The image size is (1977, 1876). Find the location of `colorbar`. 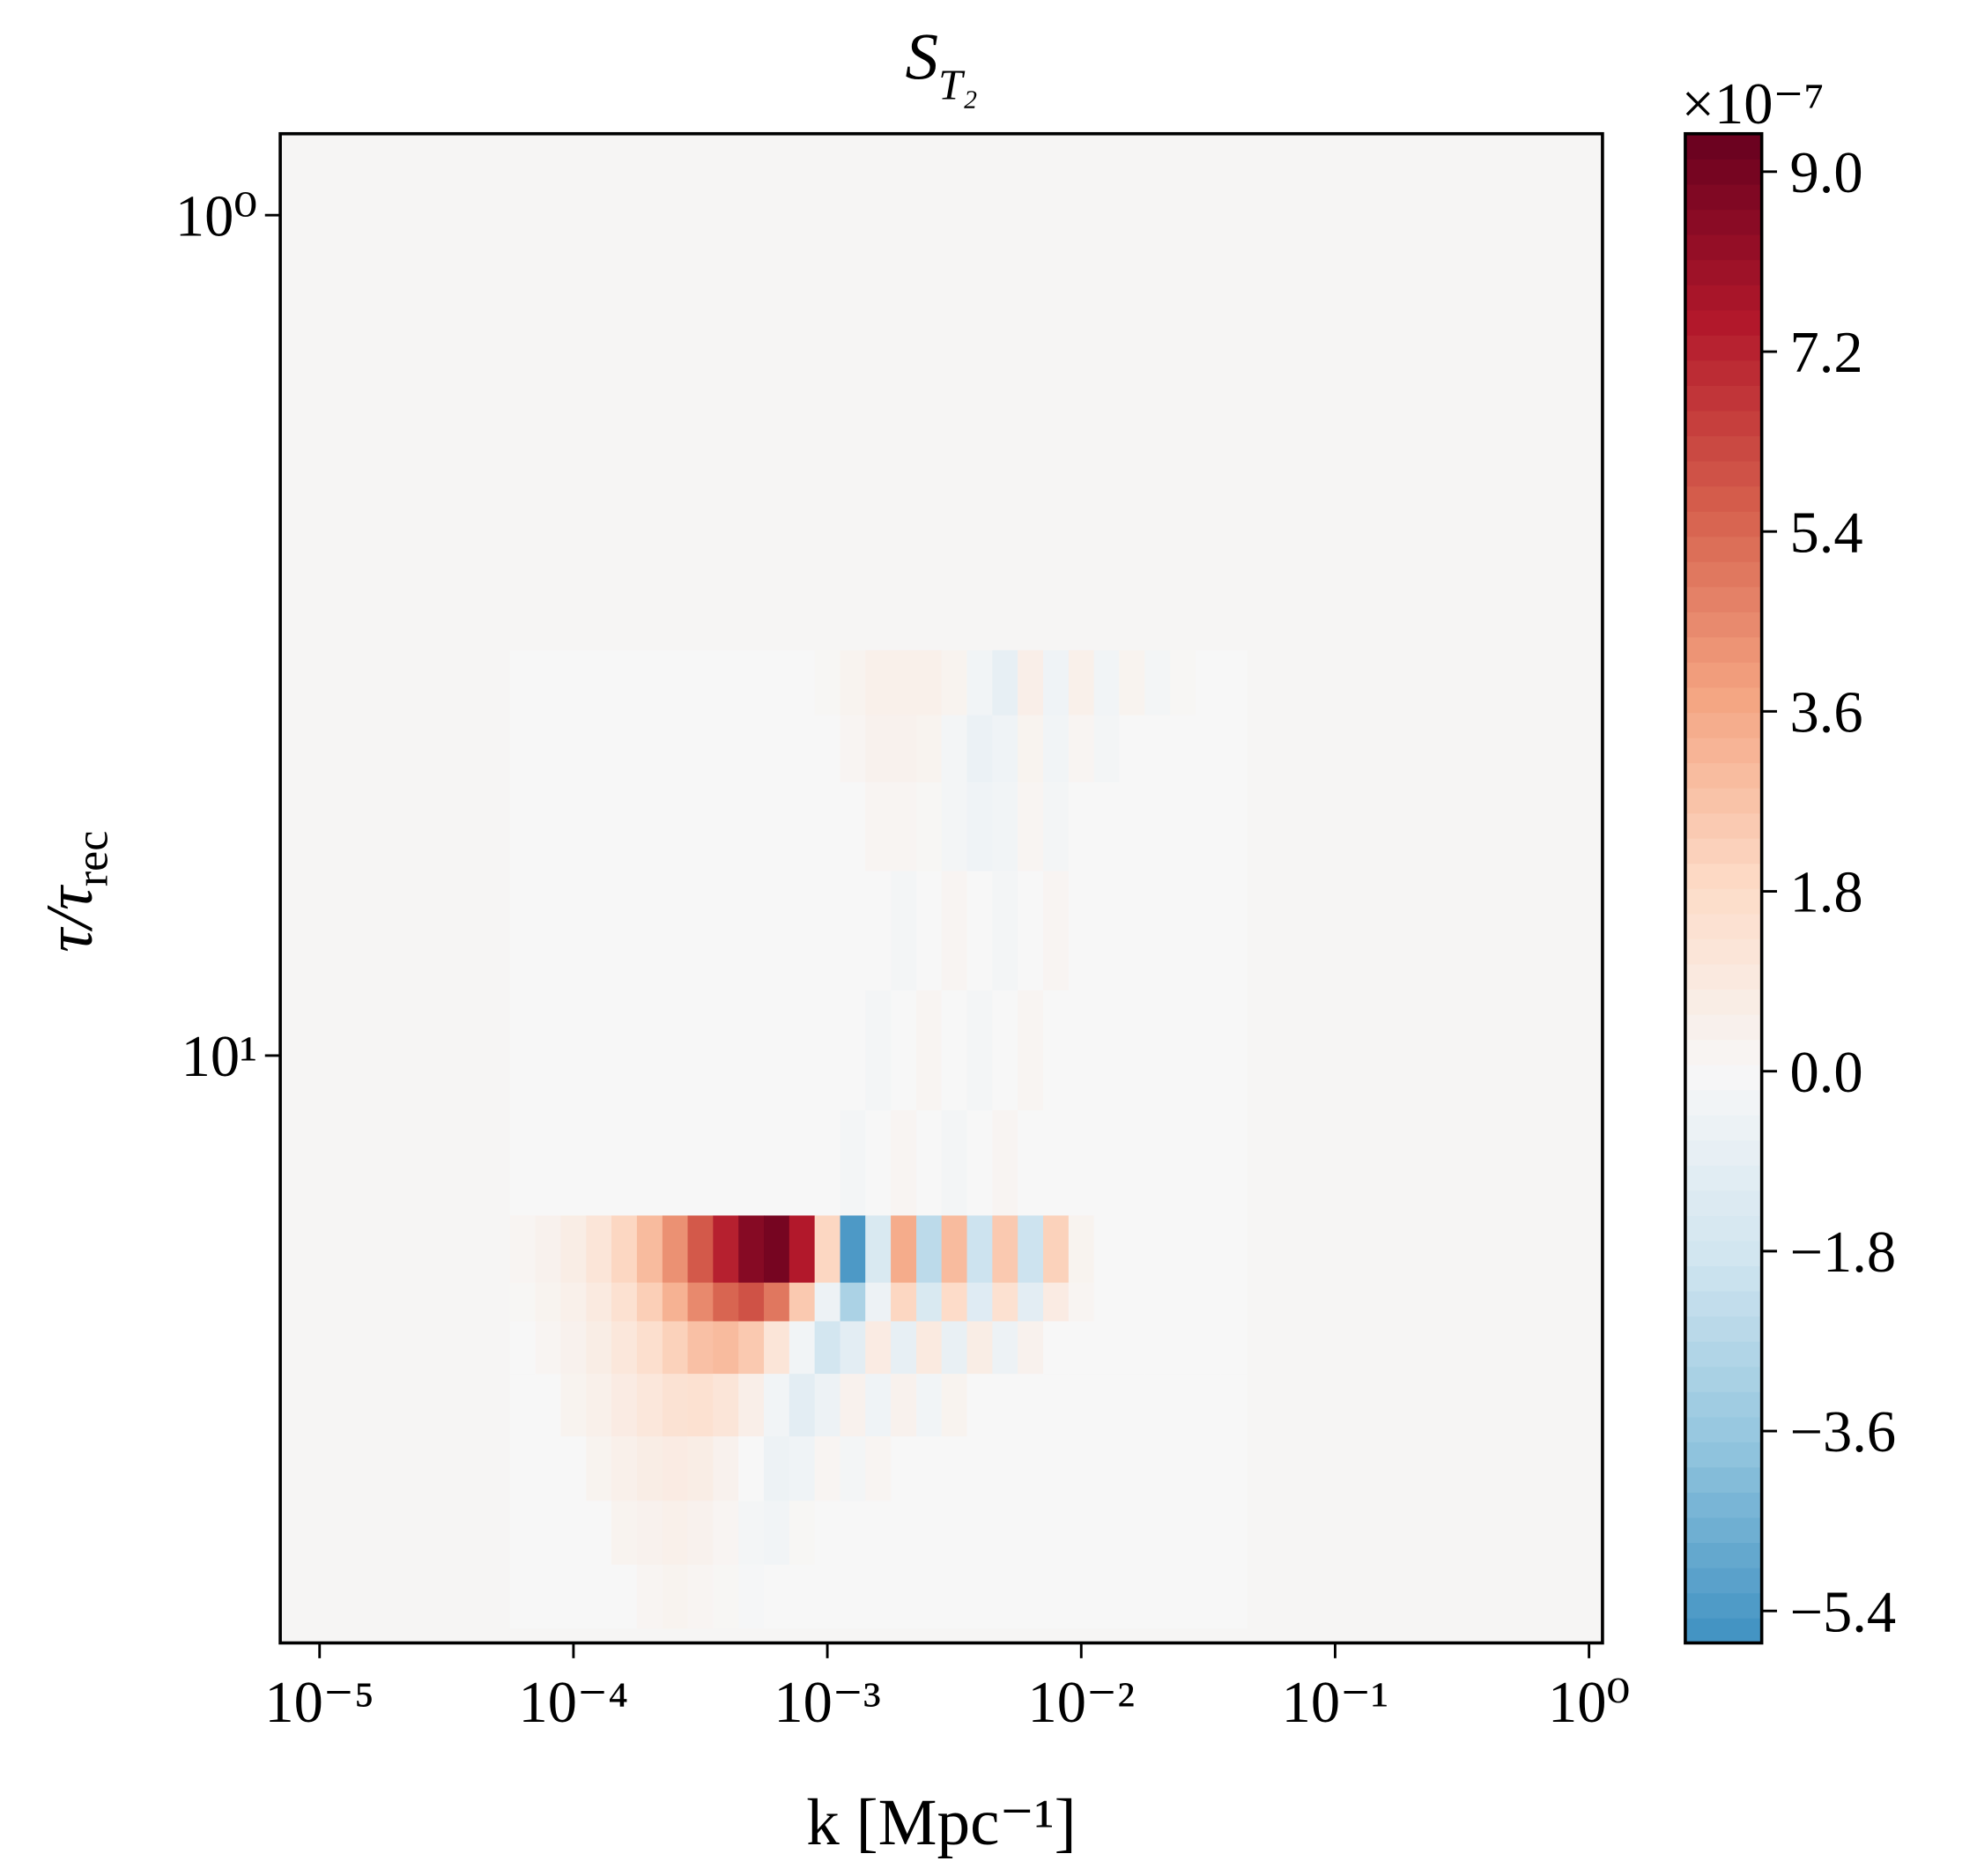

colorbar is located at coordinates (1723, 889).